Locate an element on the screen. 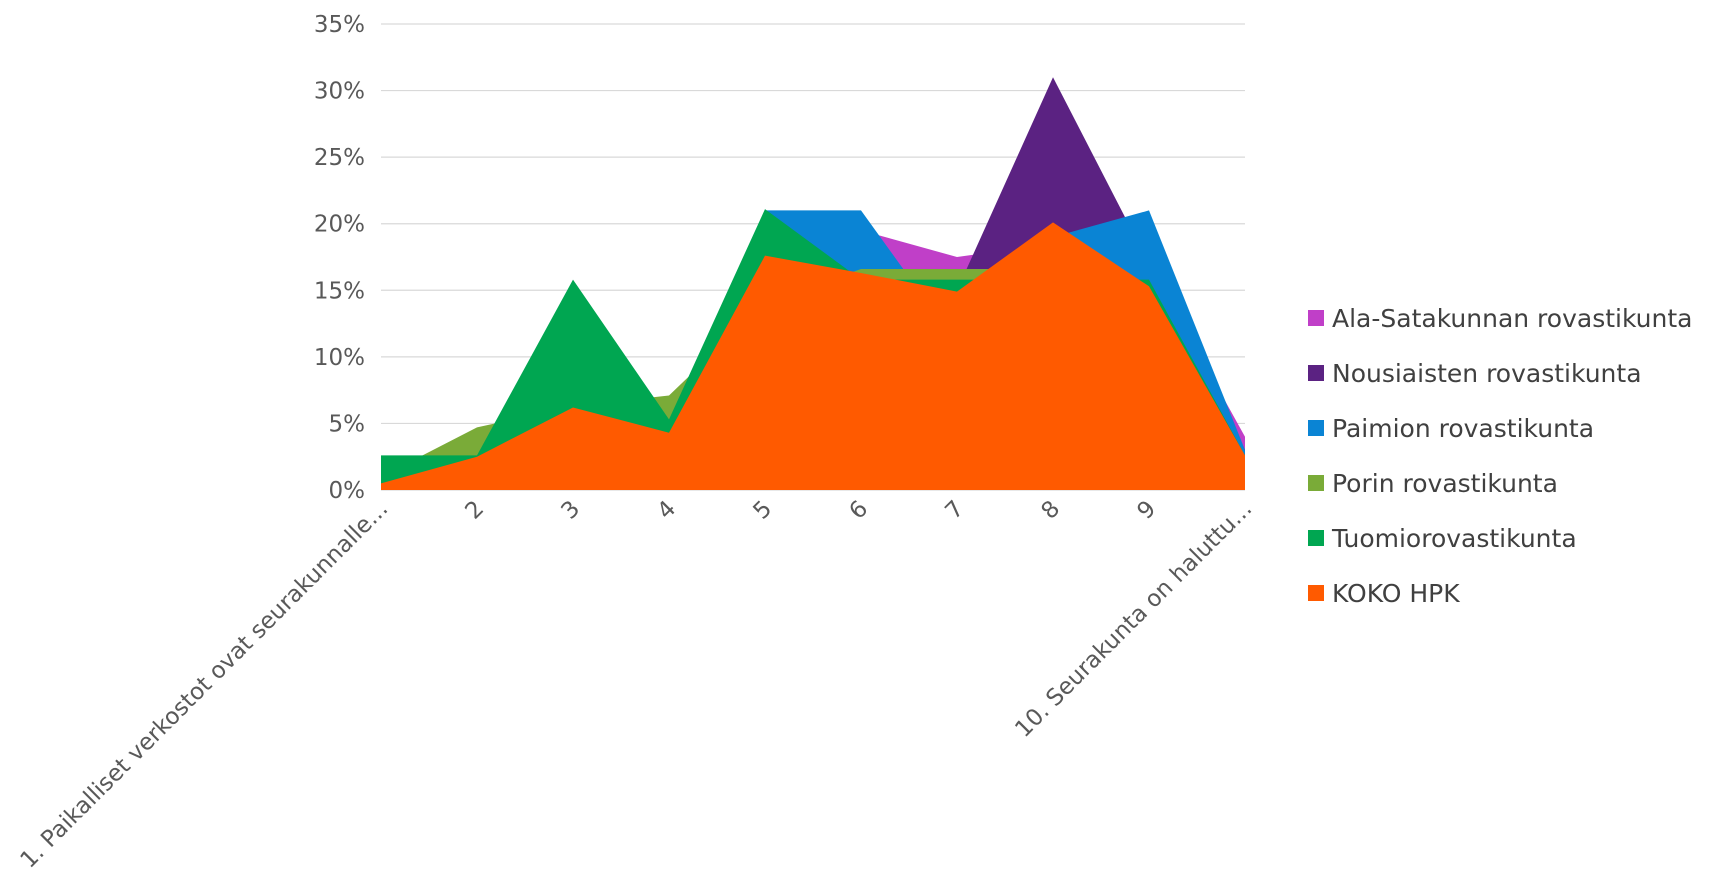 This screenshot has width=1733, height=894. series-area is located at coordinates (813, 356).